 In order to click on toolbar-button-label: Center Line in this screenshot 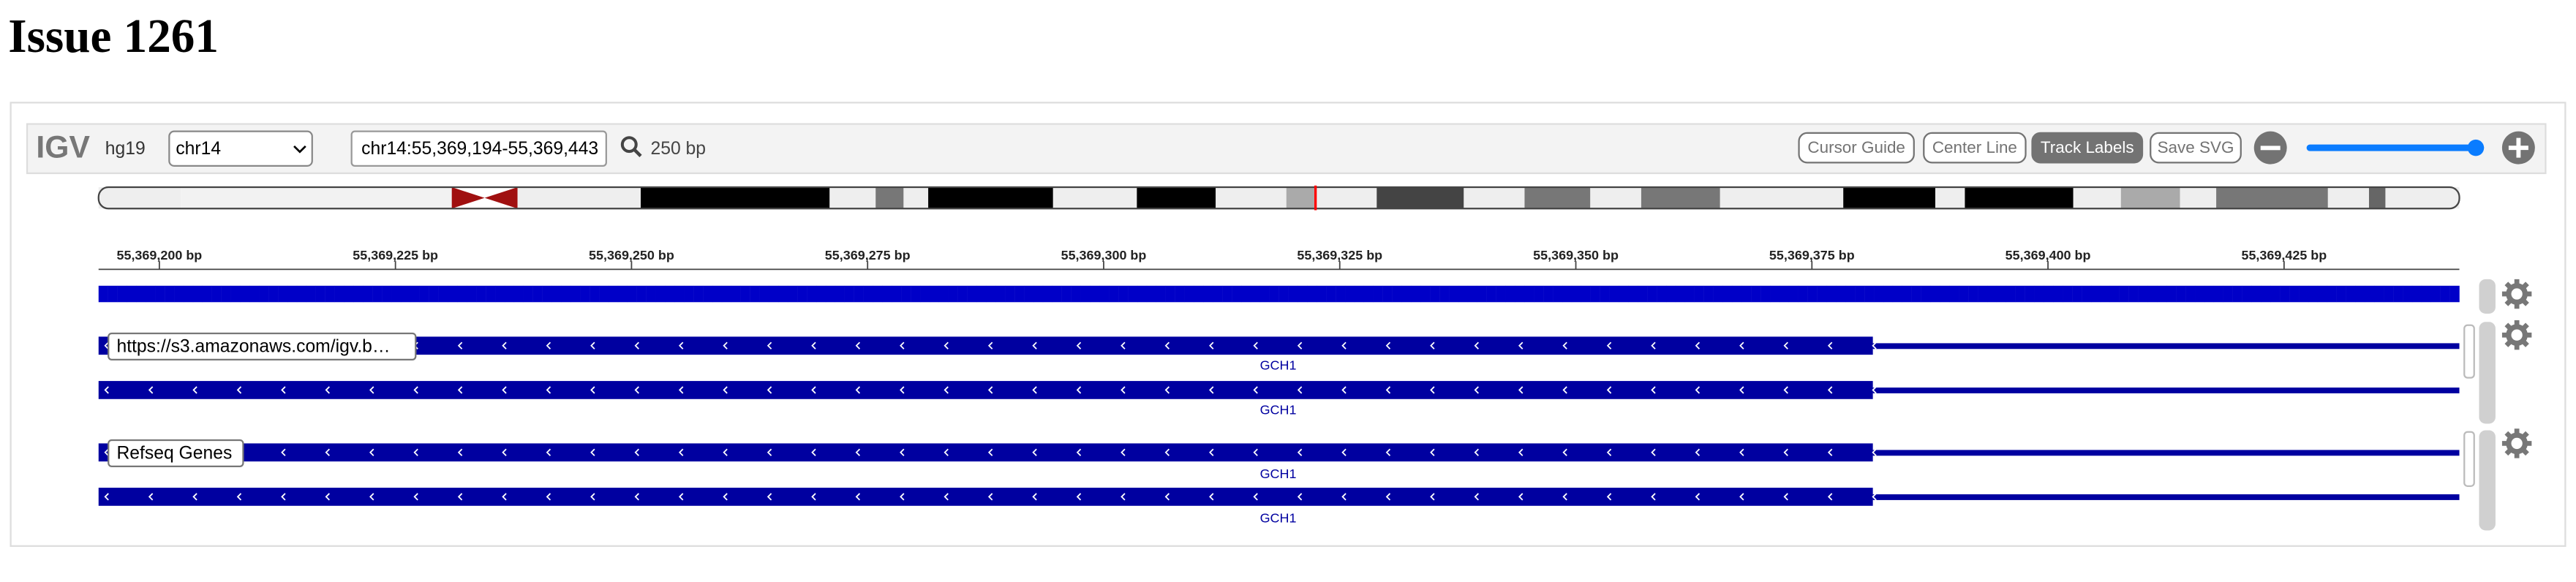, I will do `click(1974, 147)`.